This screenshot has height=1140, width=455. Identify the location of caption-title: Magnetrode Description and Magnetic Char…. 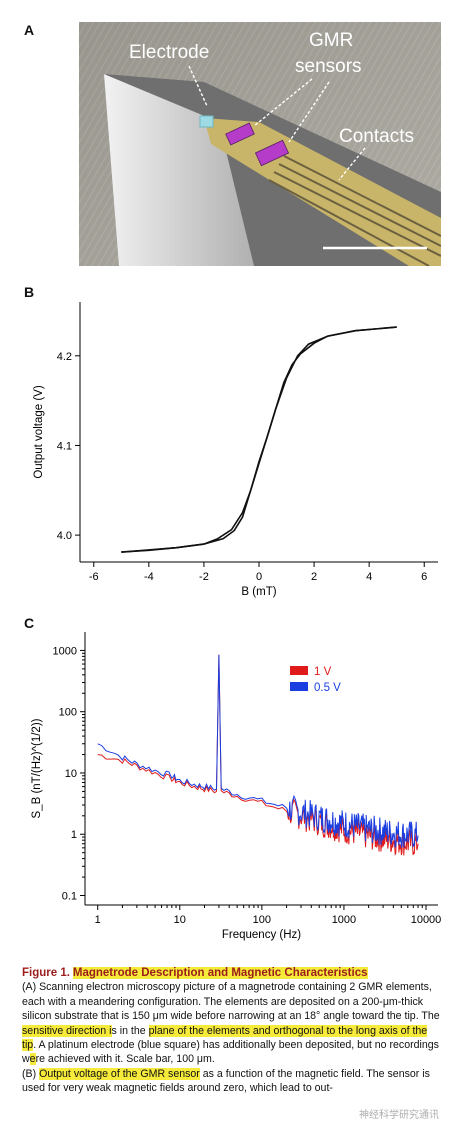
(220, 973).